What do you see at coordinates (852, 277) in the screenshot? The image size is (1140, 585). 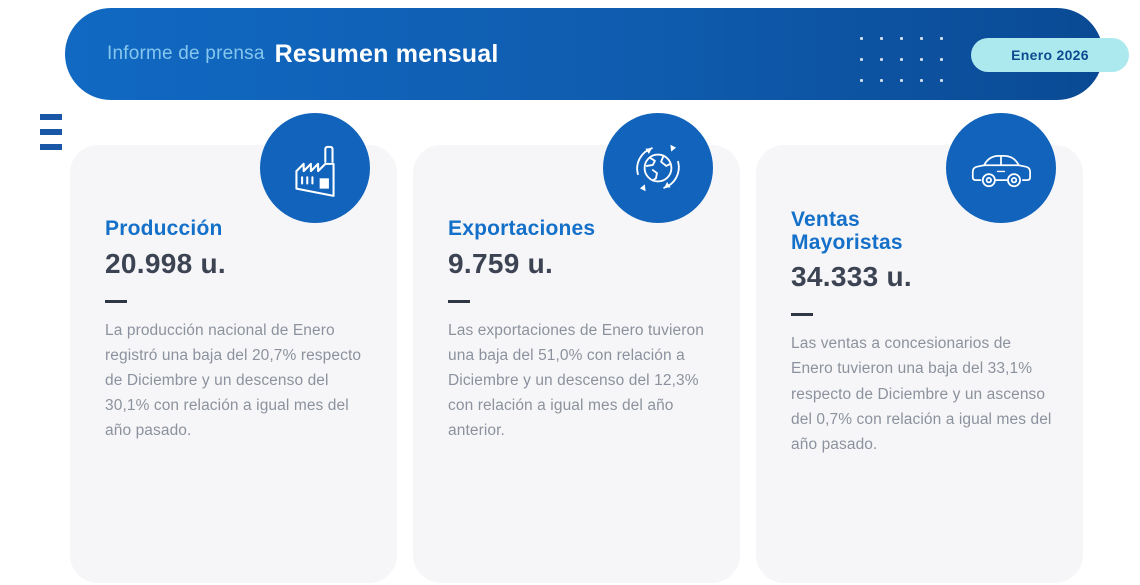 I see `card-value-ventas: 34.333 u.` at bounding box center [852, 277].